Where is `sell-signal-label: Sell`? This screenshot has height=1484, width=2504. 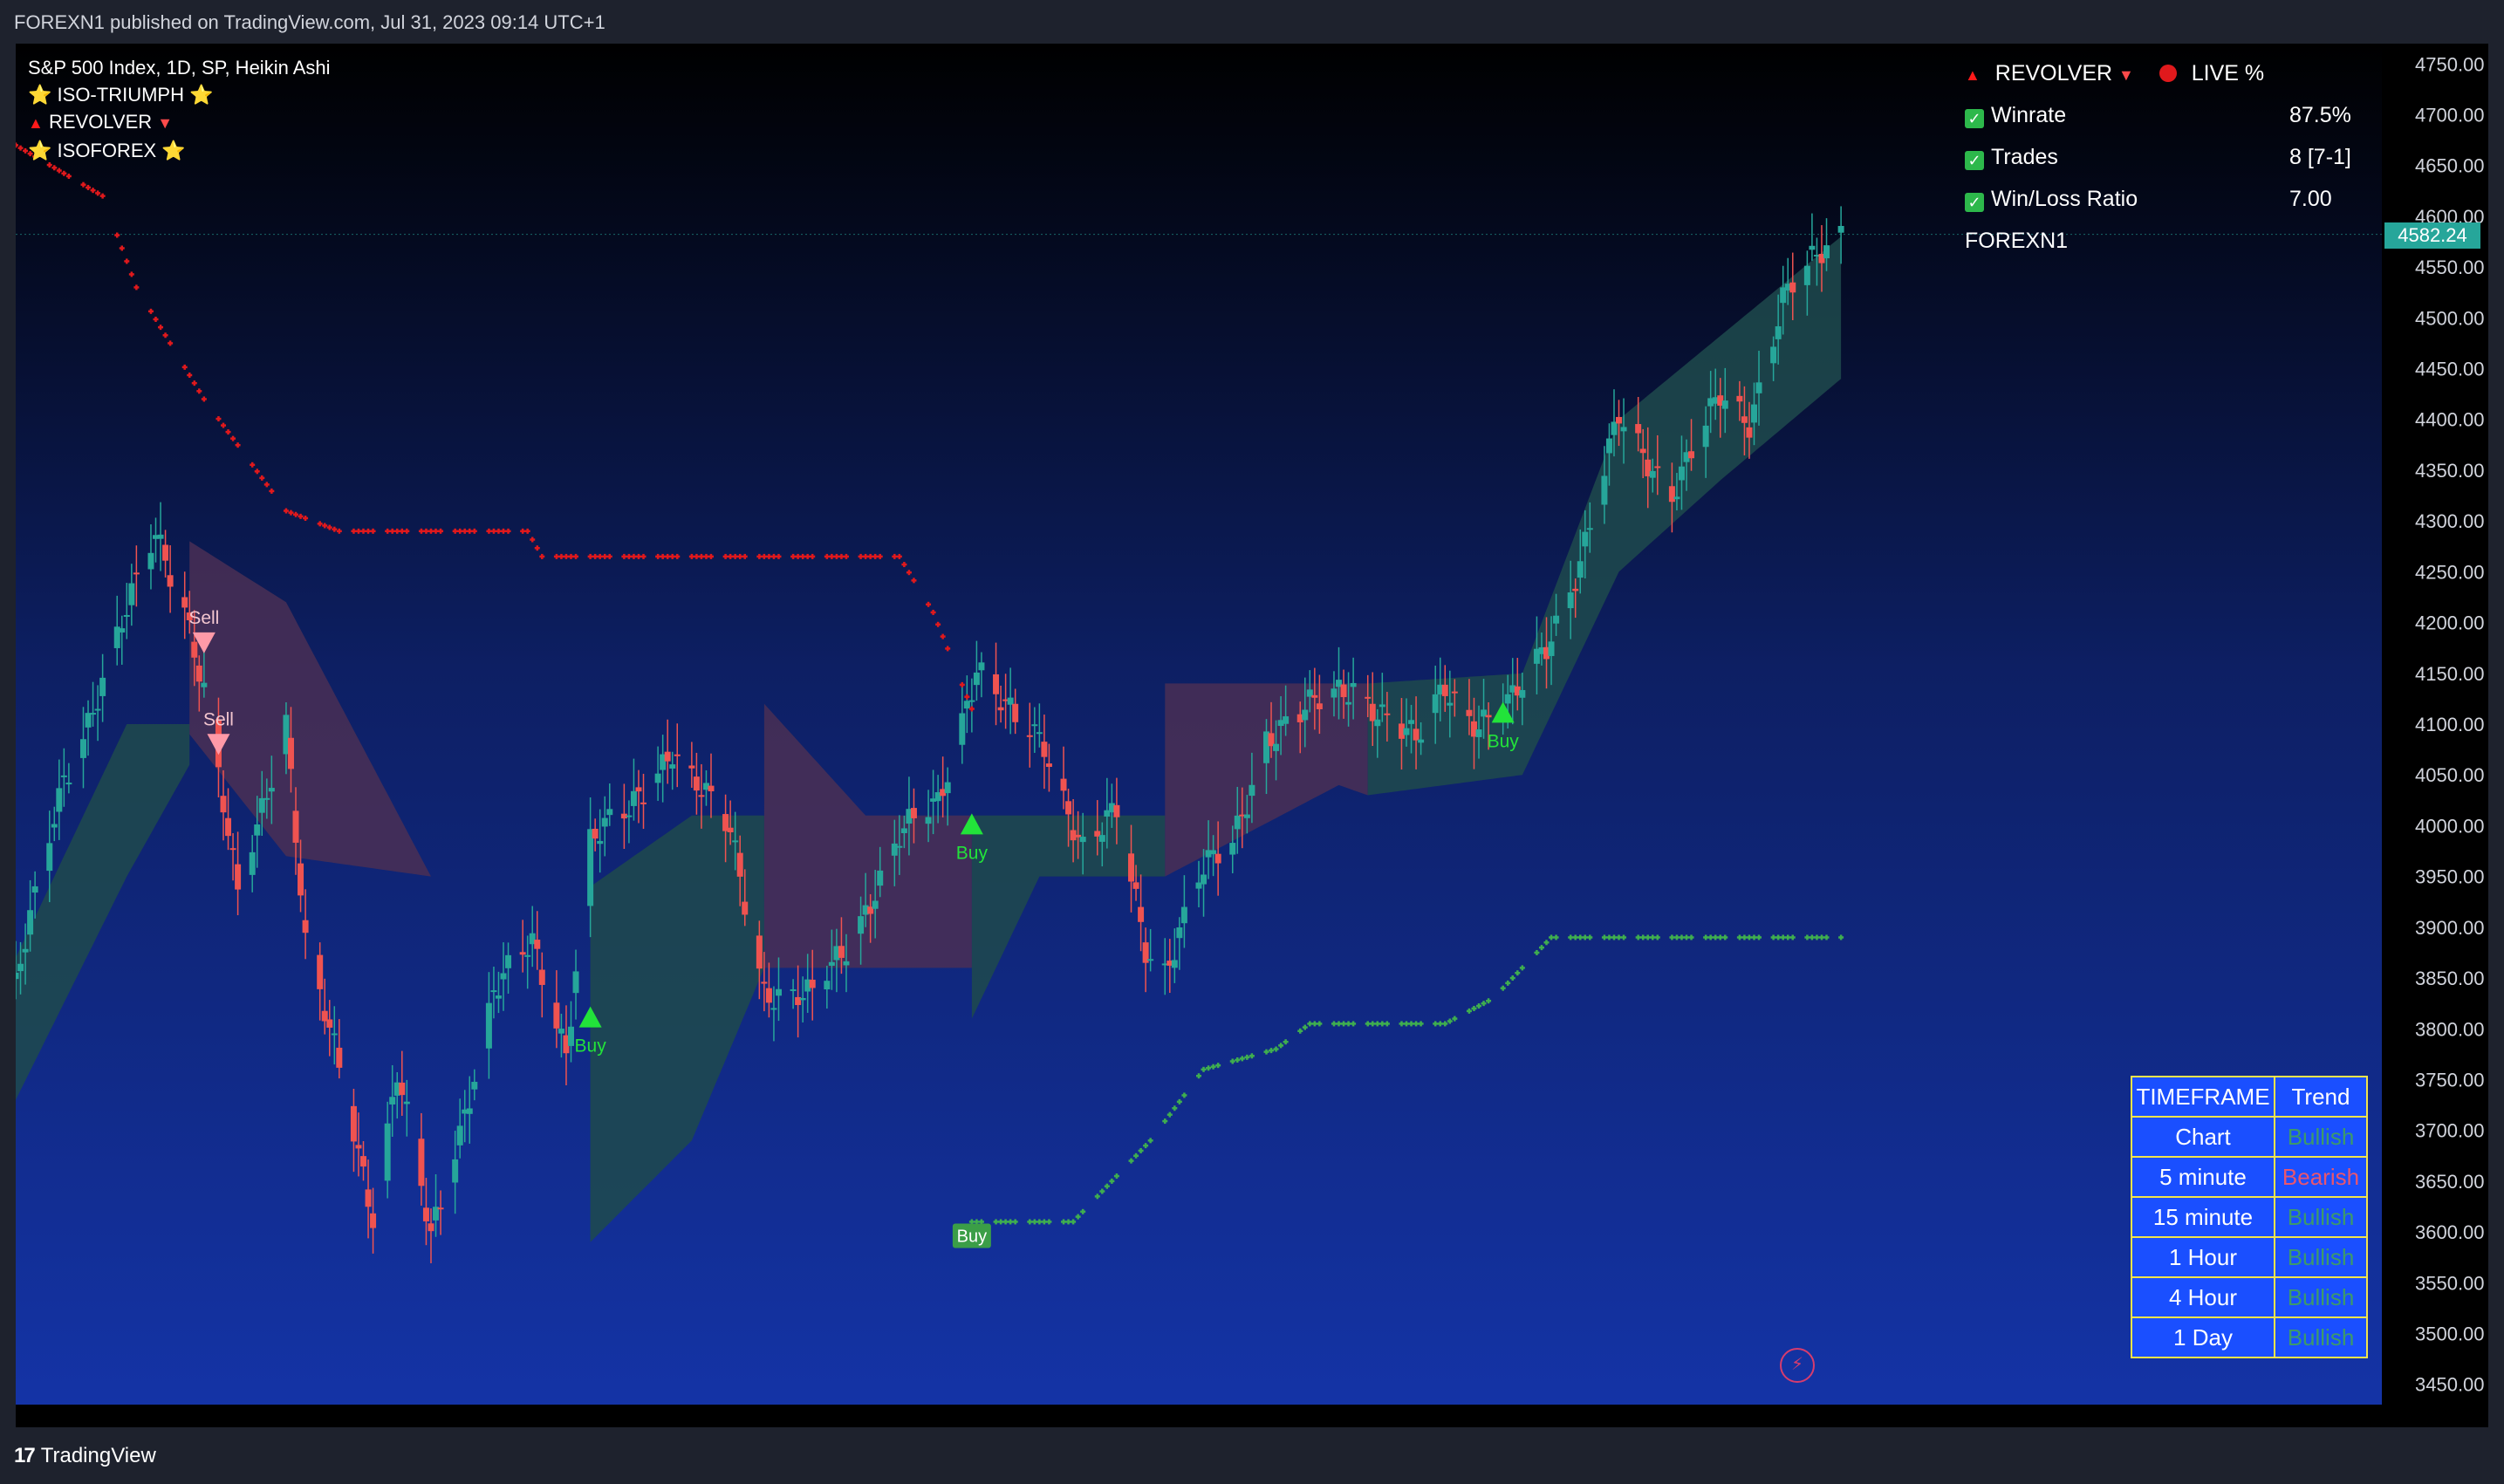 sell-signal-label: Sell is located at coordinates (218, 719).